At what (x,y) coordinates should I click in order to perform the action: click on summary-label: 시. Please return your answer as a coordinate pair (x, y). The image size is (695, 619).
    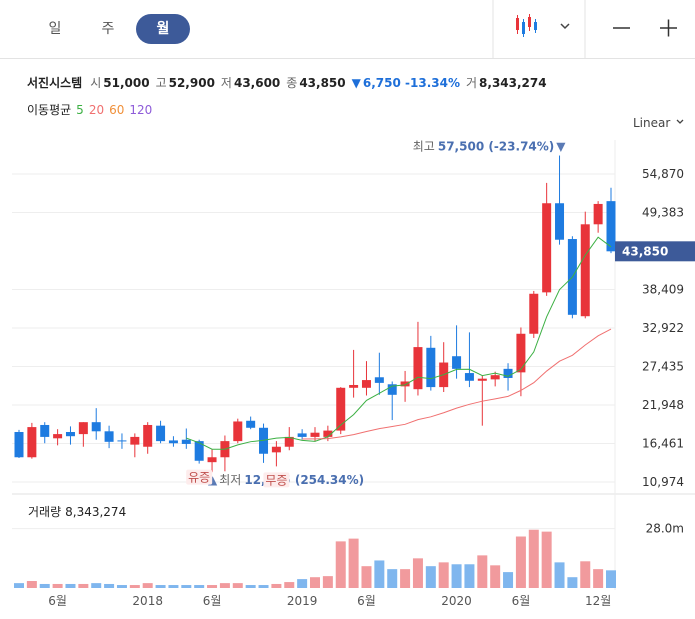
    Looking at the image, I should click on (96, 83).